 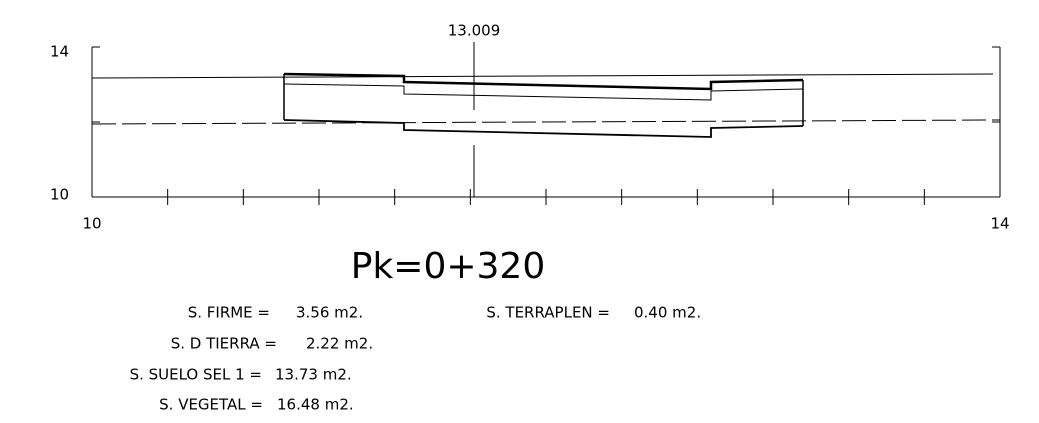 I want to click on y-label: 14, so click(x=59, y=52).